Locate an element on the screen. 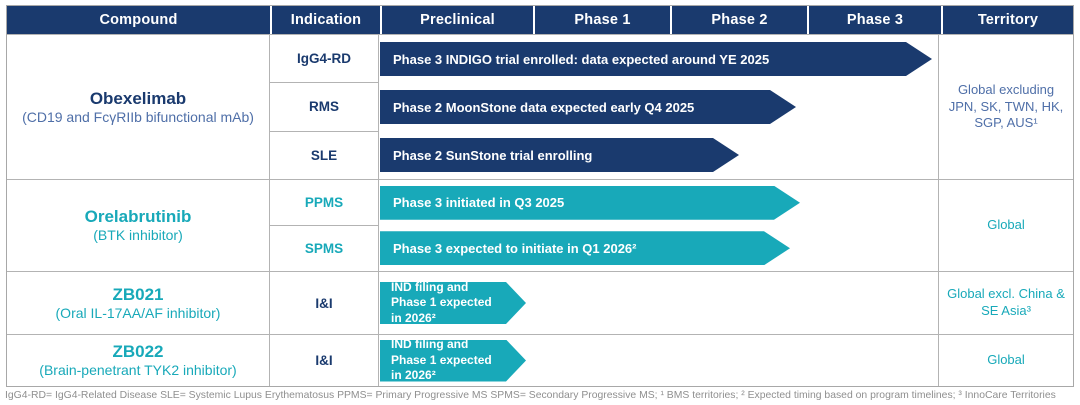 This screenshot has width=1080, height=405. indication-column: PPMS SPMS is located at coordinates (324, 225).